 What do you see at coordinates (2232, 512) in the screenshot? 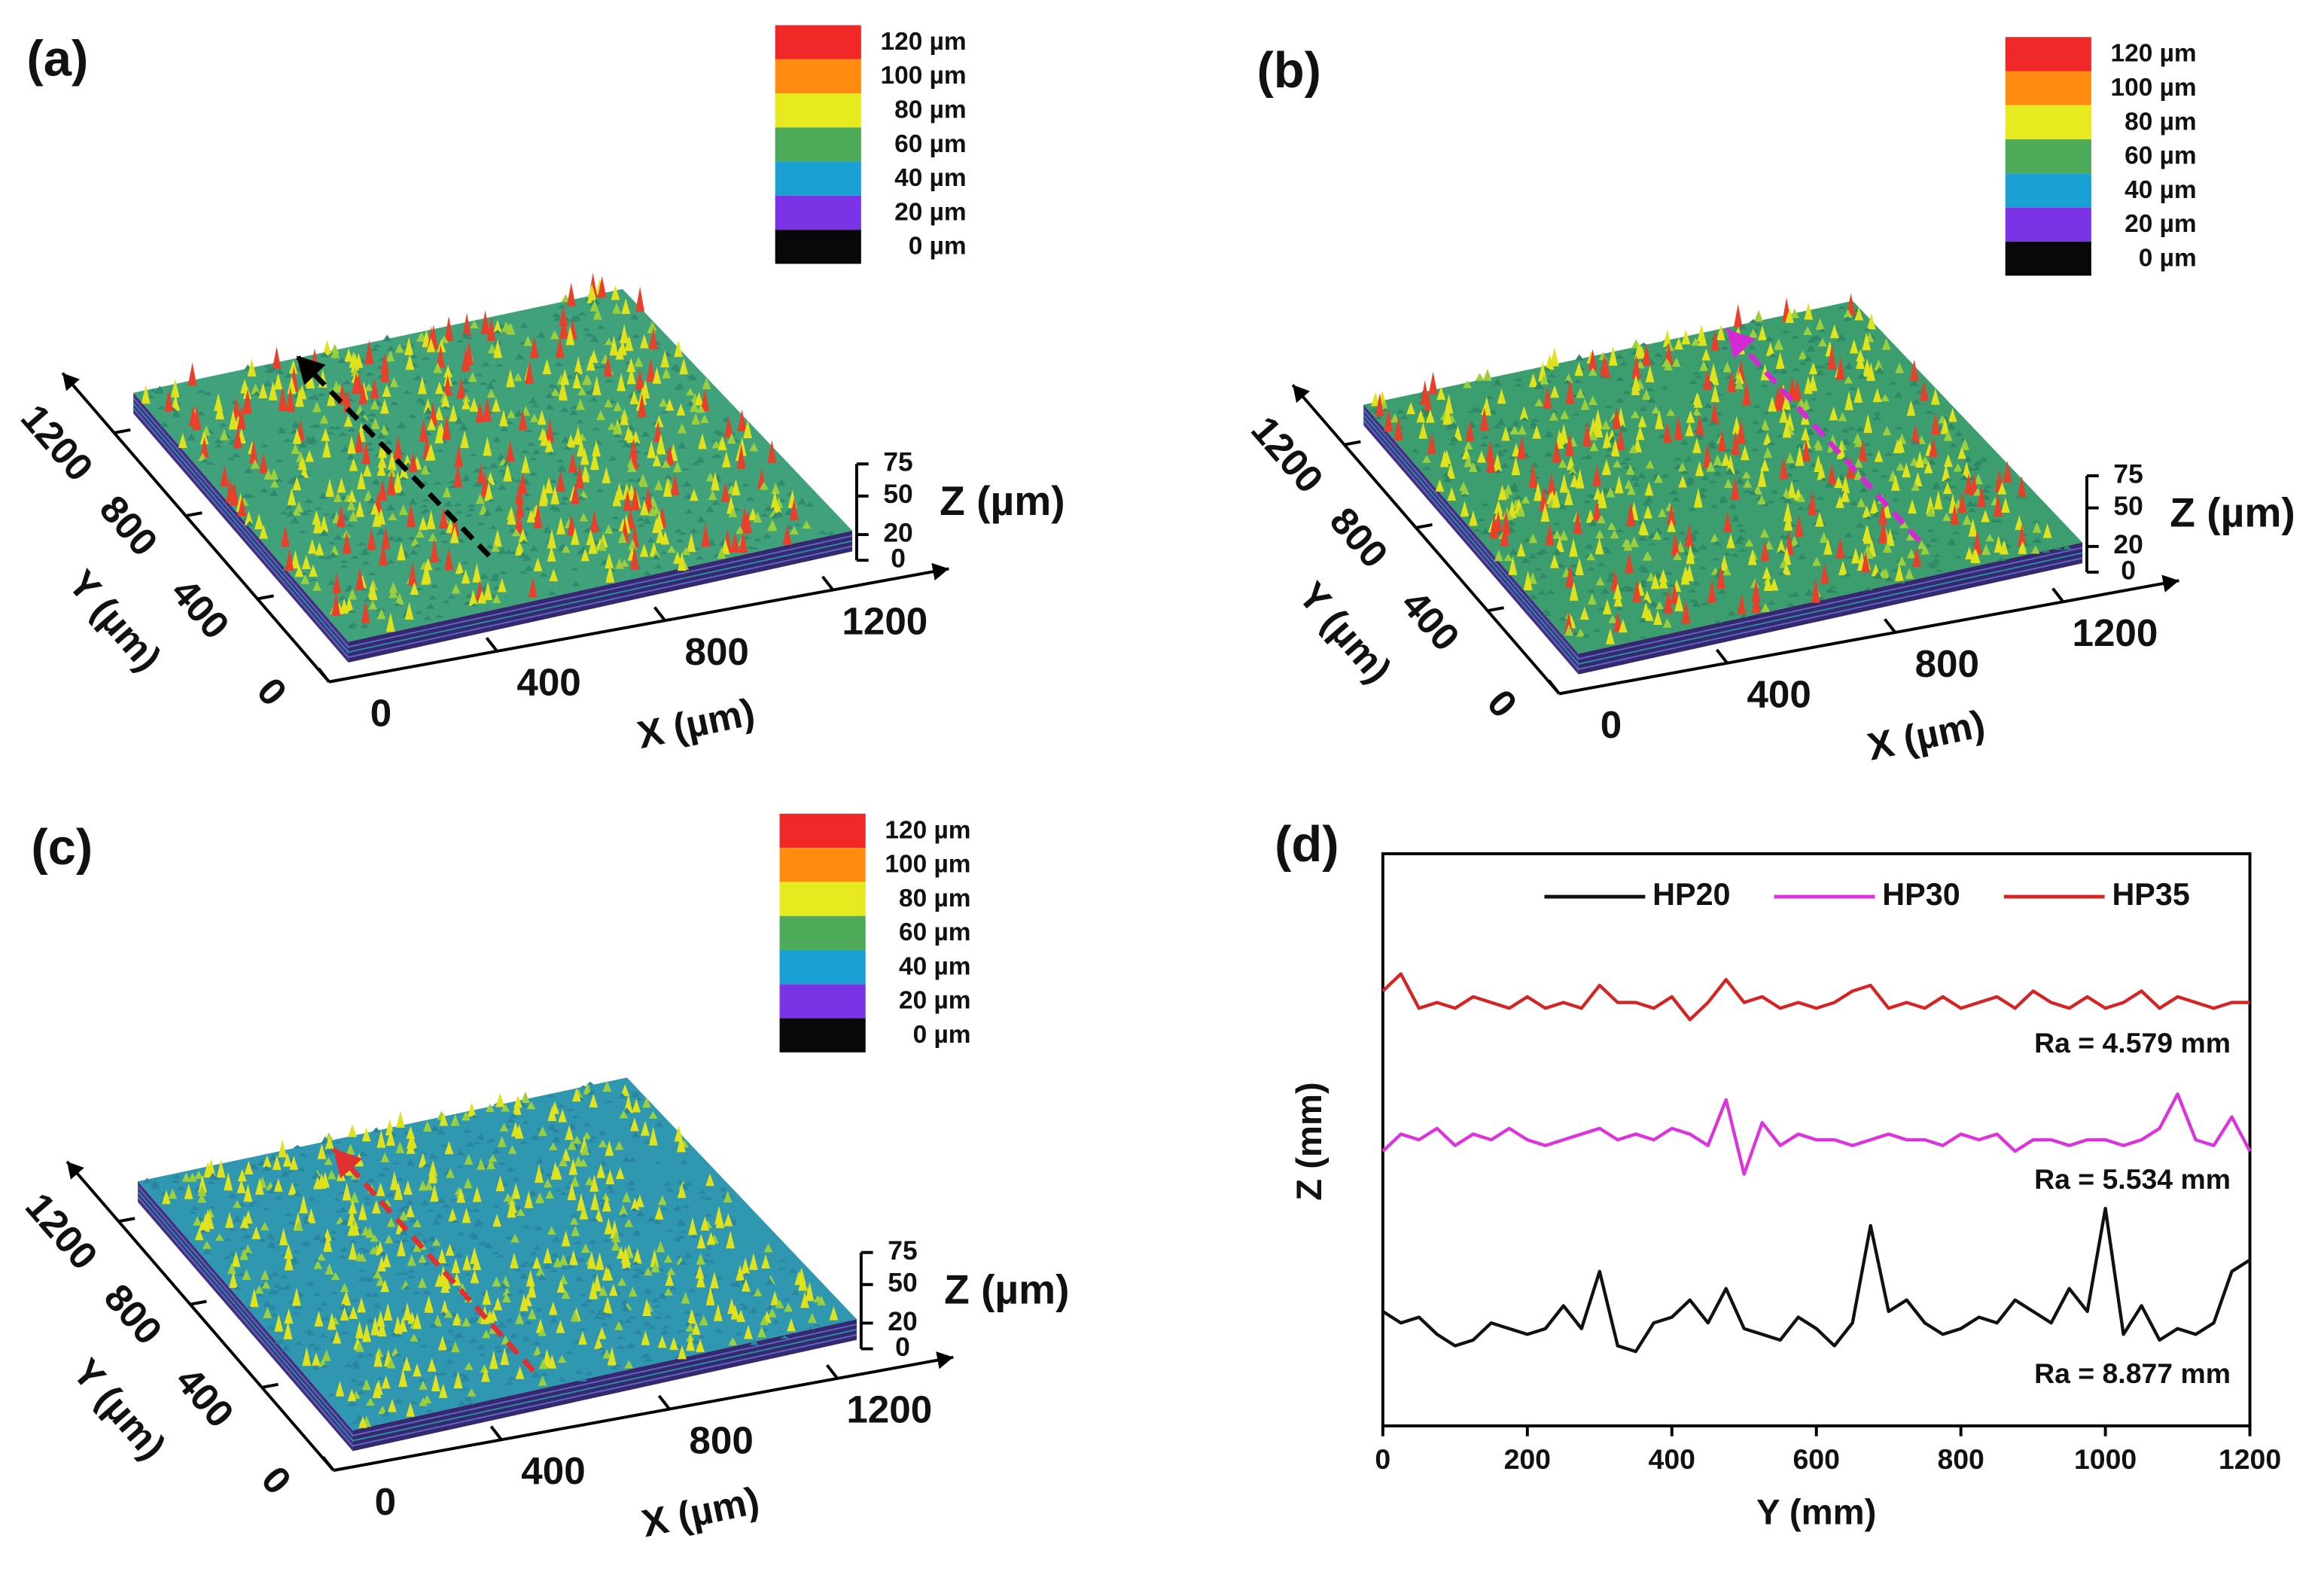
I see `z-axis-label: Z (µm)` at bounding box center [2232, 512].